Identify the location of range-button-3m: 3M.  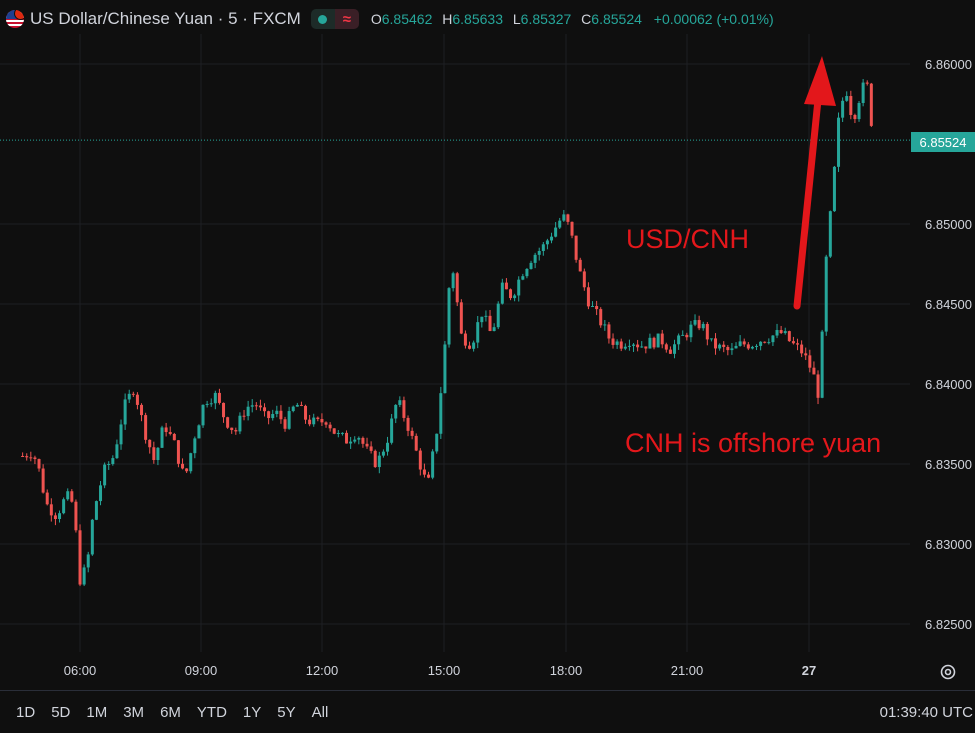
(134, 712).